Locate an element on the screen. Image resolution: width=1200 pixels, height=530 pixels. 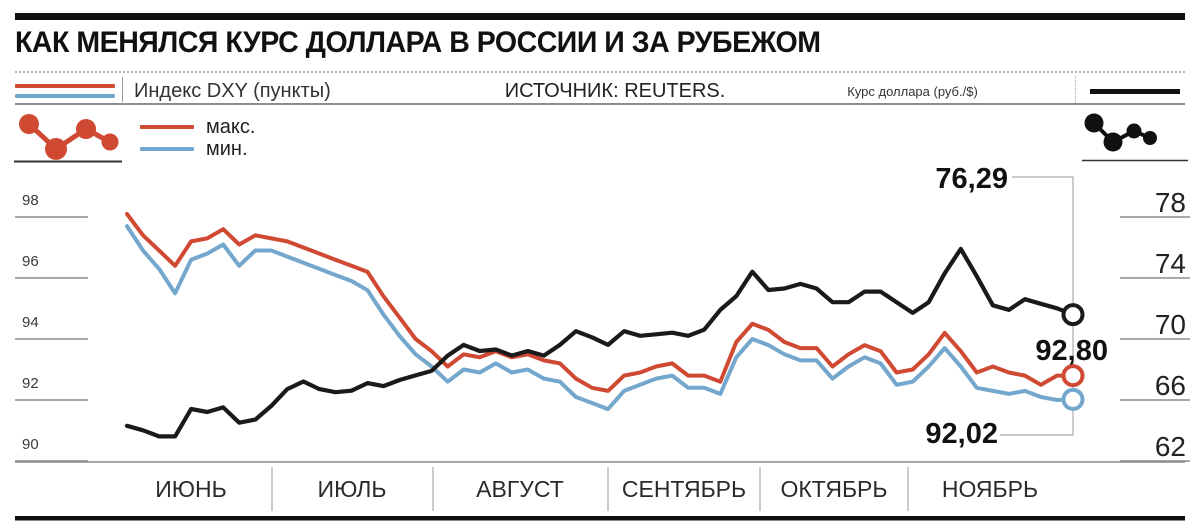
top-bar is located at coordinates (600, 16).